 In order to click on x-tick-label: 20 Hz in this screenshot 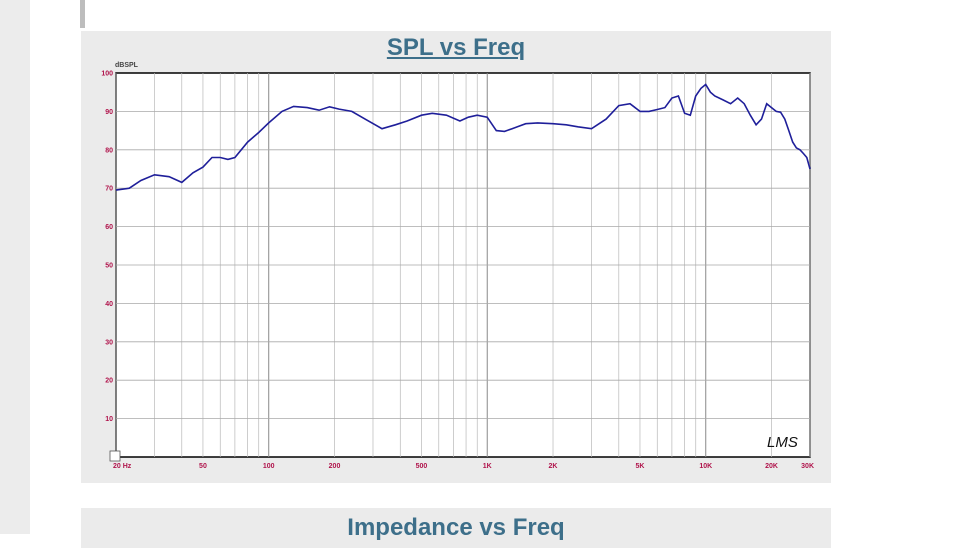, I will do `click(122, 466)`.